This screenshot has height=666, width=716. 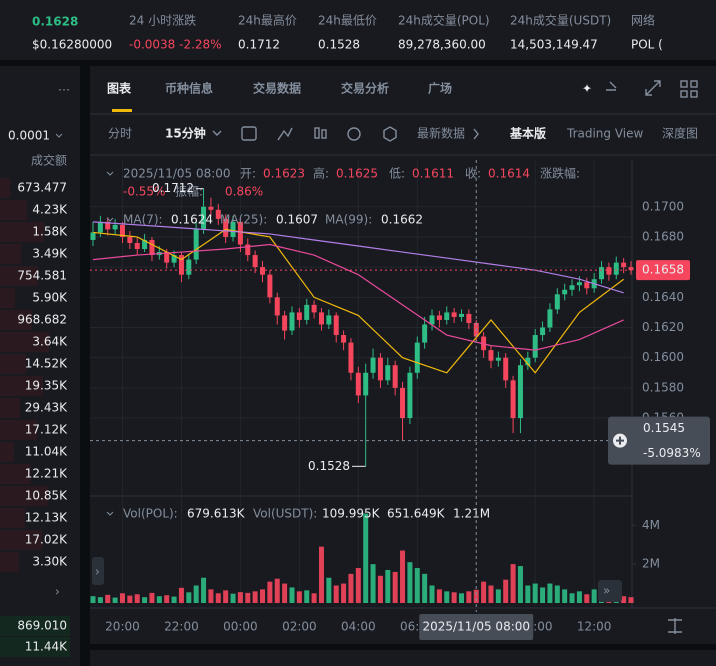 What do you see at coordinates (440, 88) in the screenshot?
I see `tab: 广场` at bounding box center [440, 88].